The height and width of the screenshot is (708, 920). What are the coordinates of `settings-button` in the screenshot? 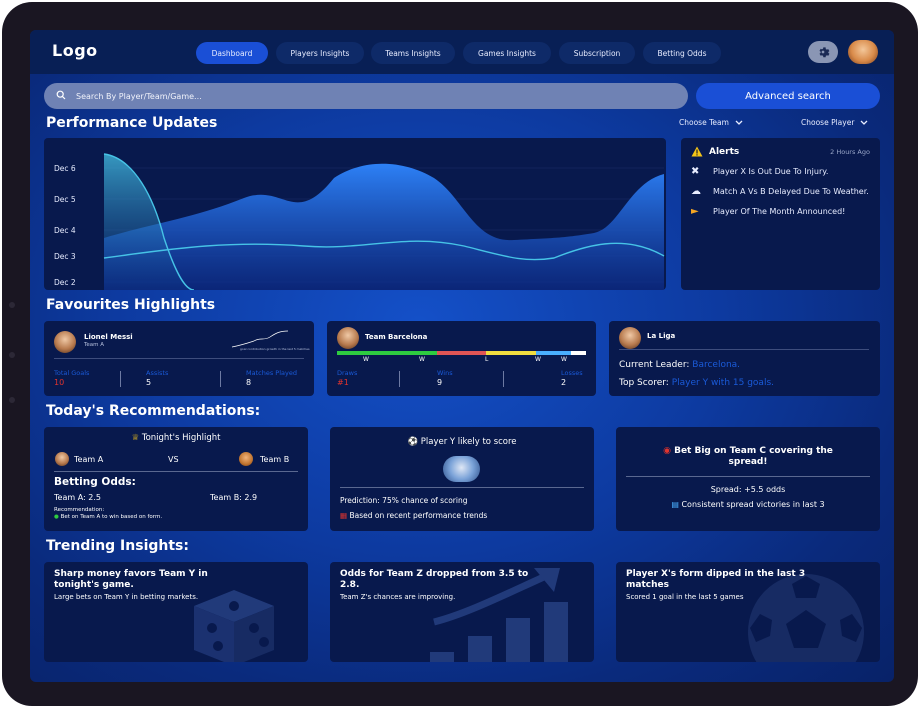 It's located at (823, 52).